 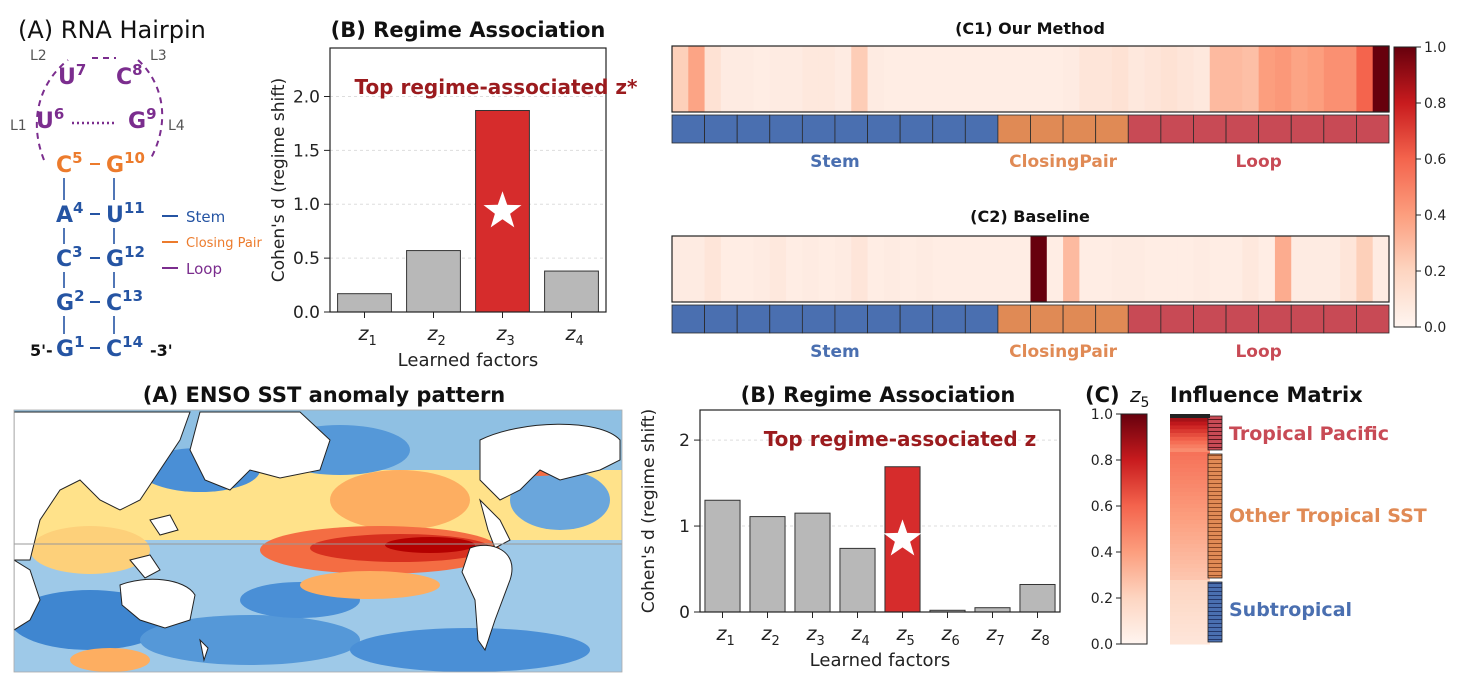 What do you see at coordinates (767, 564) in the screenshot?
I see `bar-z2` at bounding box center [767, 564].